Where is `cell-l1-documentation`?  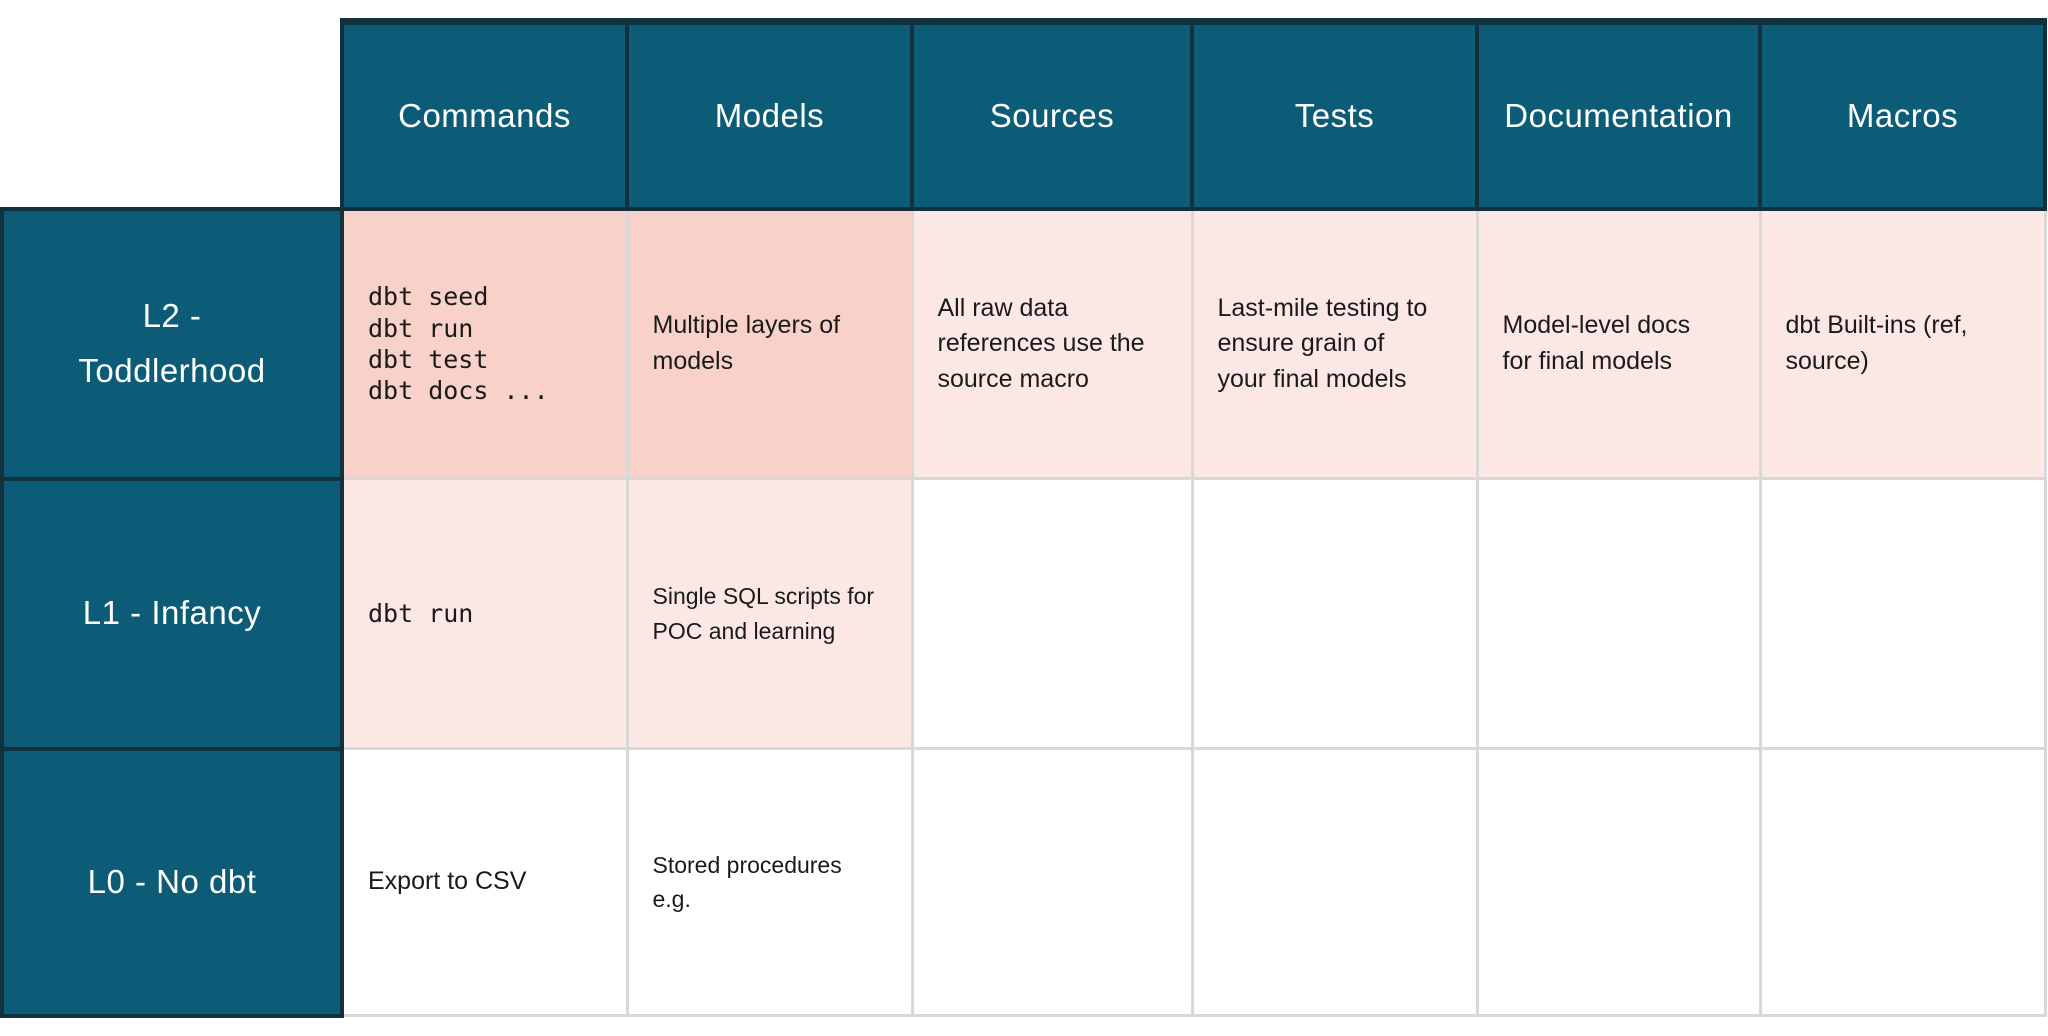
cell-l1-documentation is located at coordinates (1618, 613).